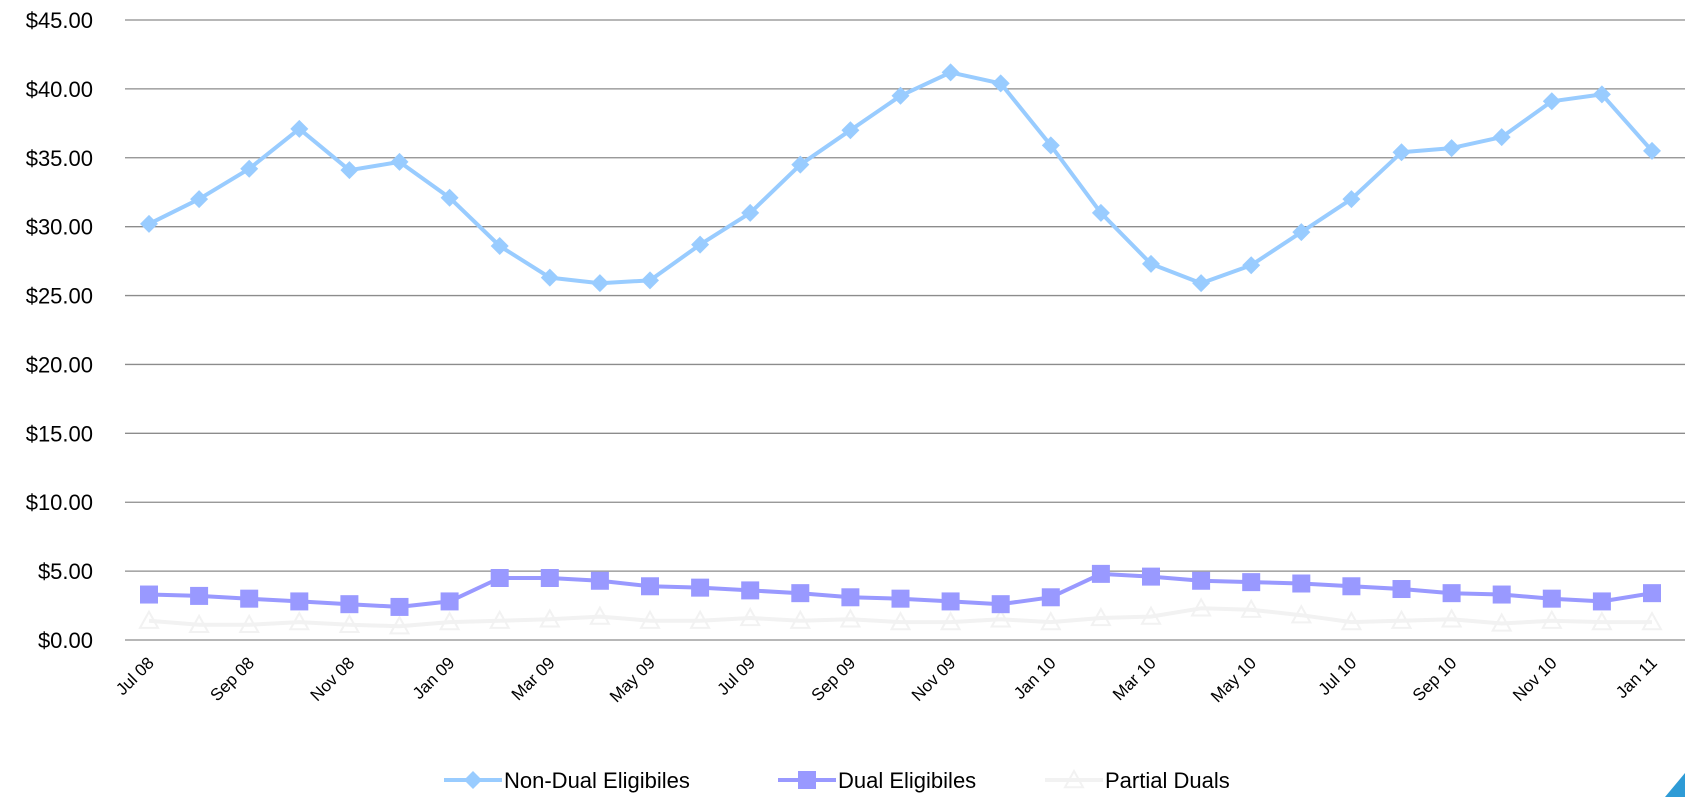 Image resolution: width=1685 pixels, height=797 pixels. What do you see at coordinates (1137, 780) in the screenshot?
I see `legend-item-partial-duals: Partial Duals` at bounding box center [1137, 780].